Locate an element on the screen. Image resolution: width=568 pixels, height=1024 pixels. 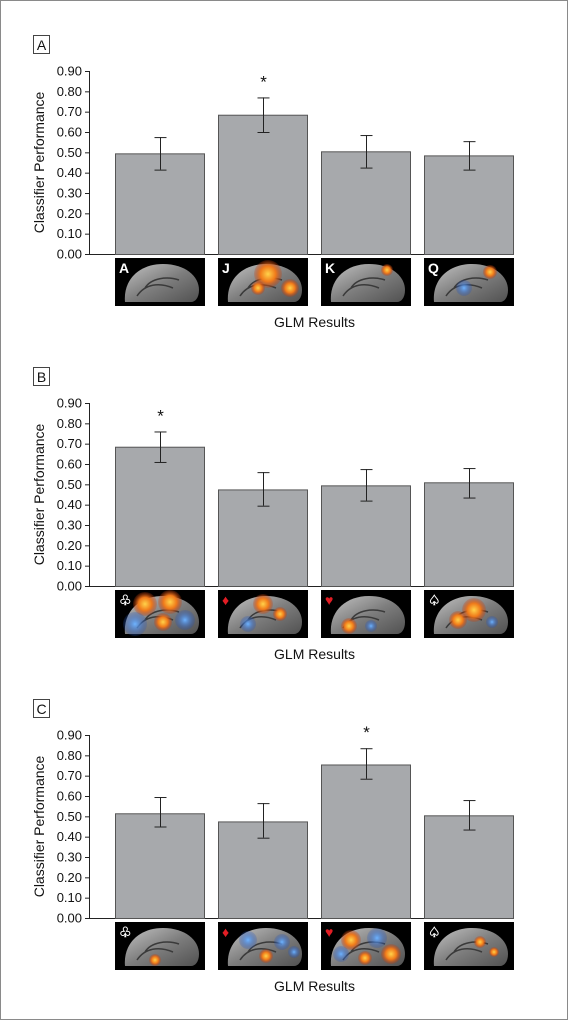
category-thumbnail: A is located at coordinates (160, 282).